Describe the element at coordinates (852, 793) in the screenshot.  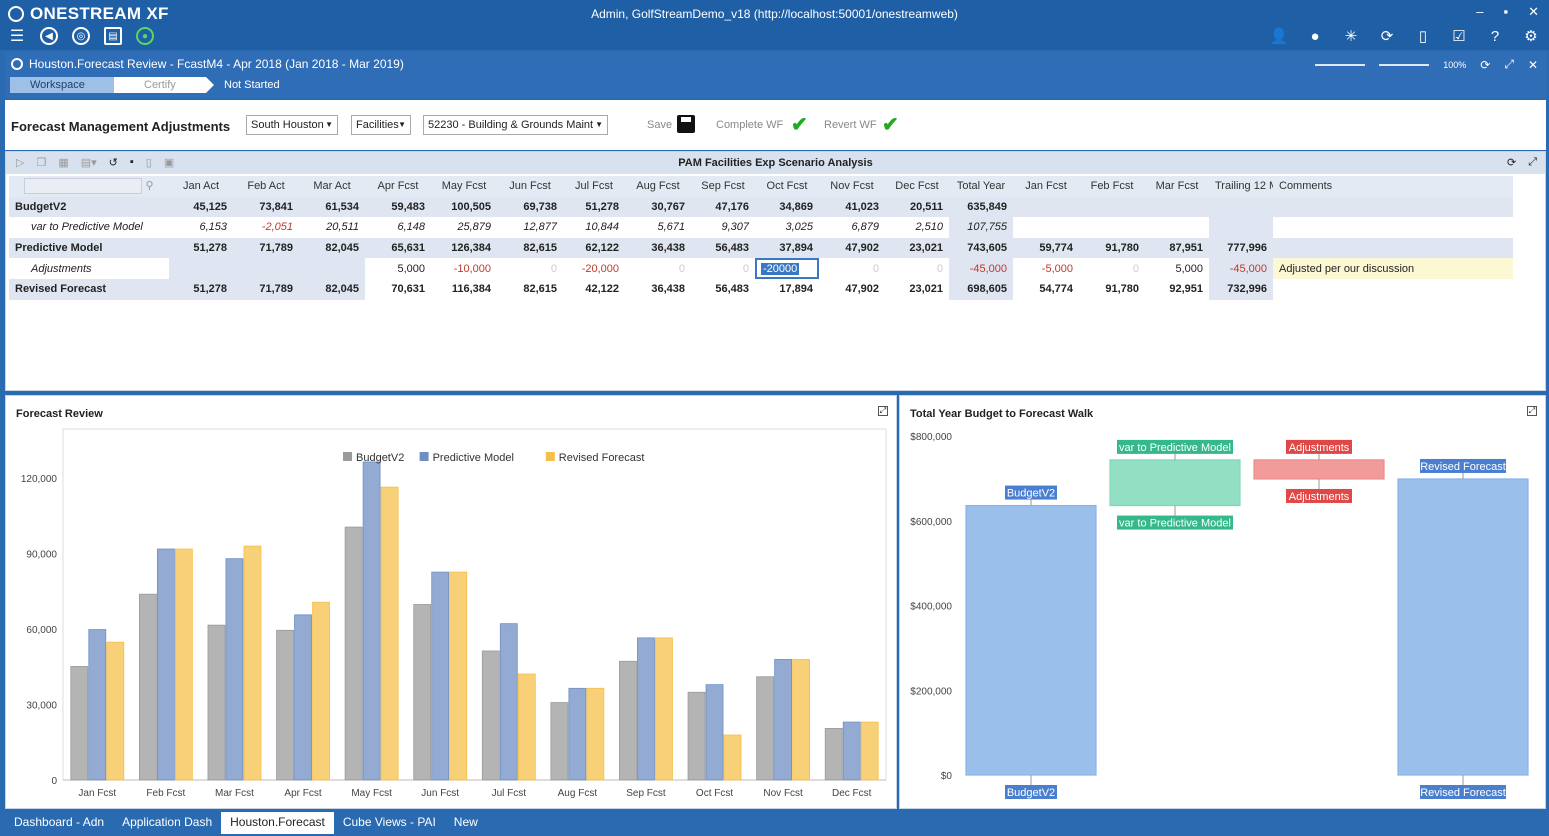
I see `x-tick-label: Dec Fcst` at that location.